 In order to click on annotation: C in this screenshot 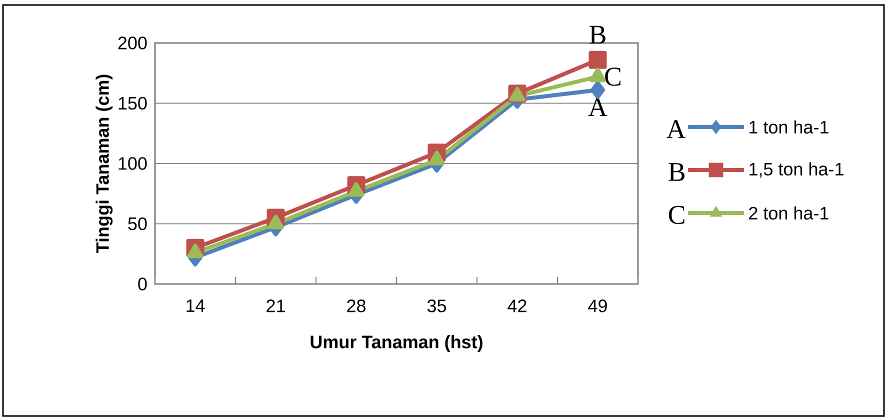, I will do `click(612, 77)`.